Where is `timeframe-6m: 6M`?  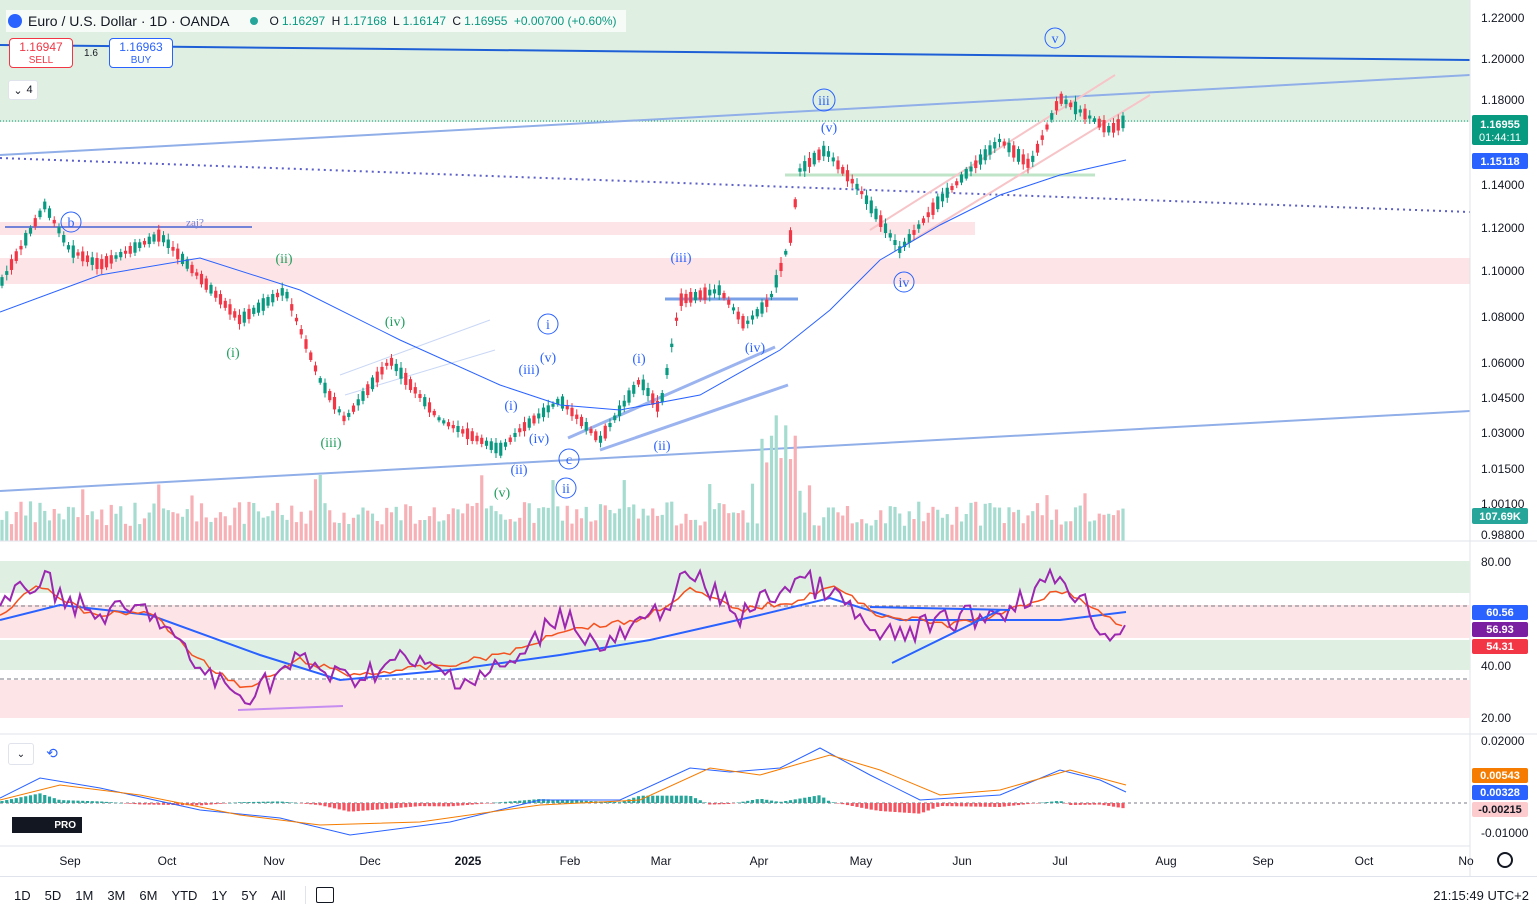 timeframe-6m: 6M is located at coordinates (148, 895).